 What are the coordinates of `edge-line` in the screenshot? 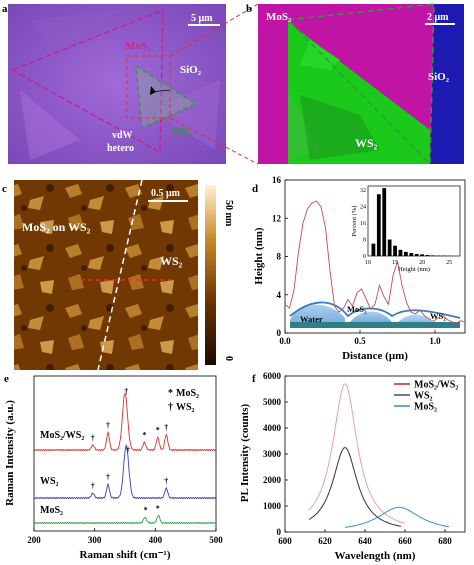 It's located at (120, 275).